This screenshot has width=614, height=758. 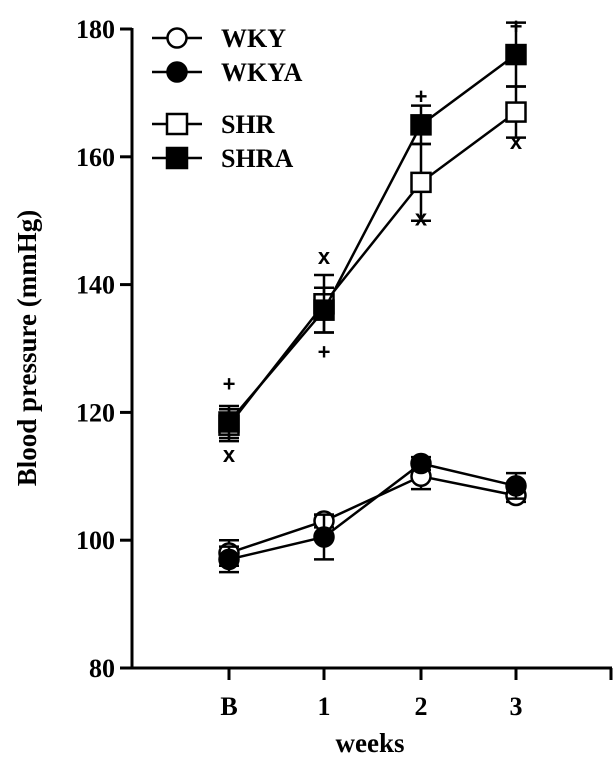 I want to click on legend-item-shra: SHRA, so click(x=222, y=158).